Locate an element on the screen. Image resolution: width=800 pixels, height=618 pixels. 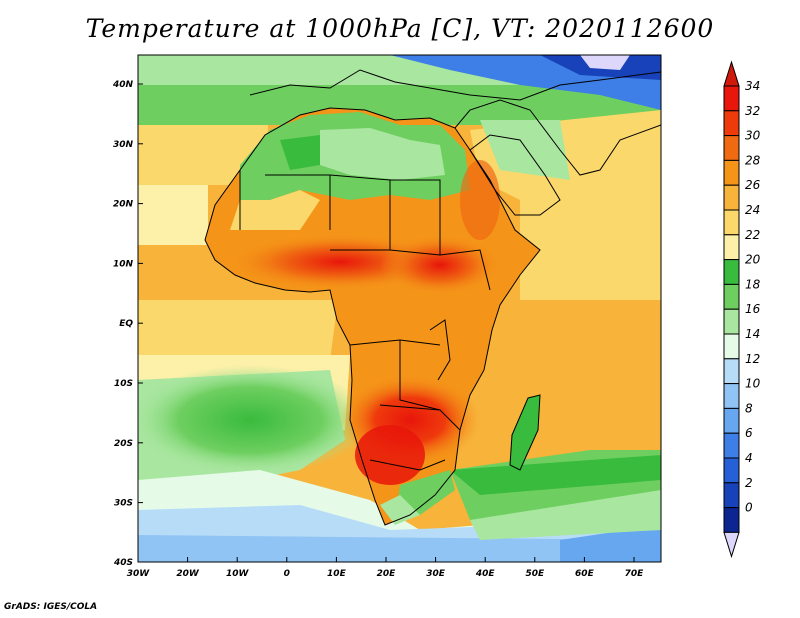
lon-tick-label: 20W is located at coordinates (188, 574).